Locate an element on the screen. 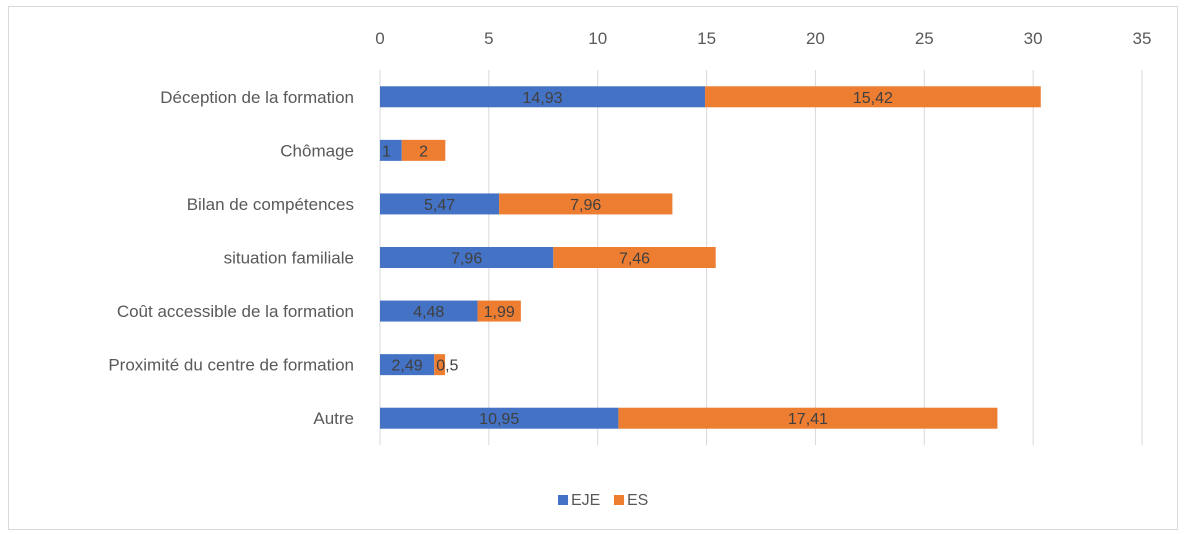 The image size is (1184, 534). data-label: 7,46 is located at coordinates (634, 259).